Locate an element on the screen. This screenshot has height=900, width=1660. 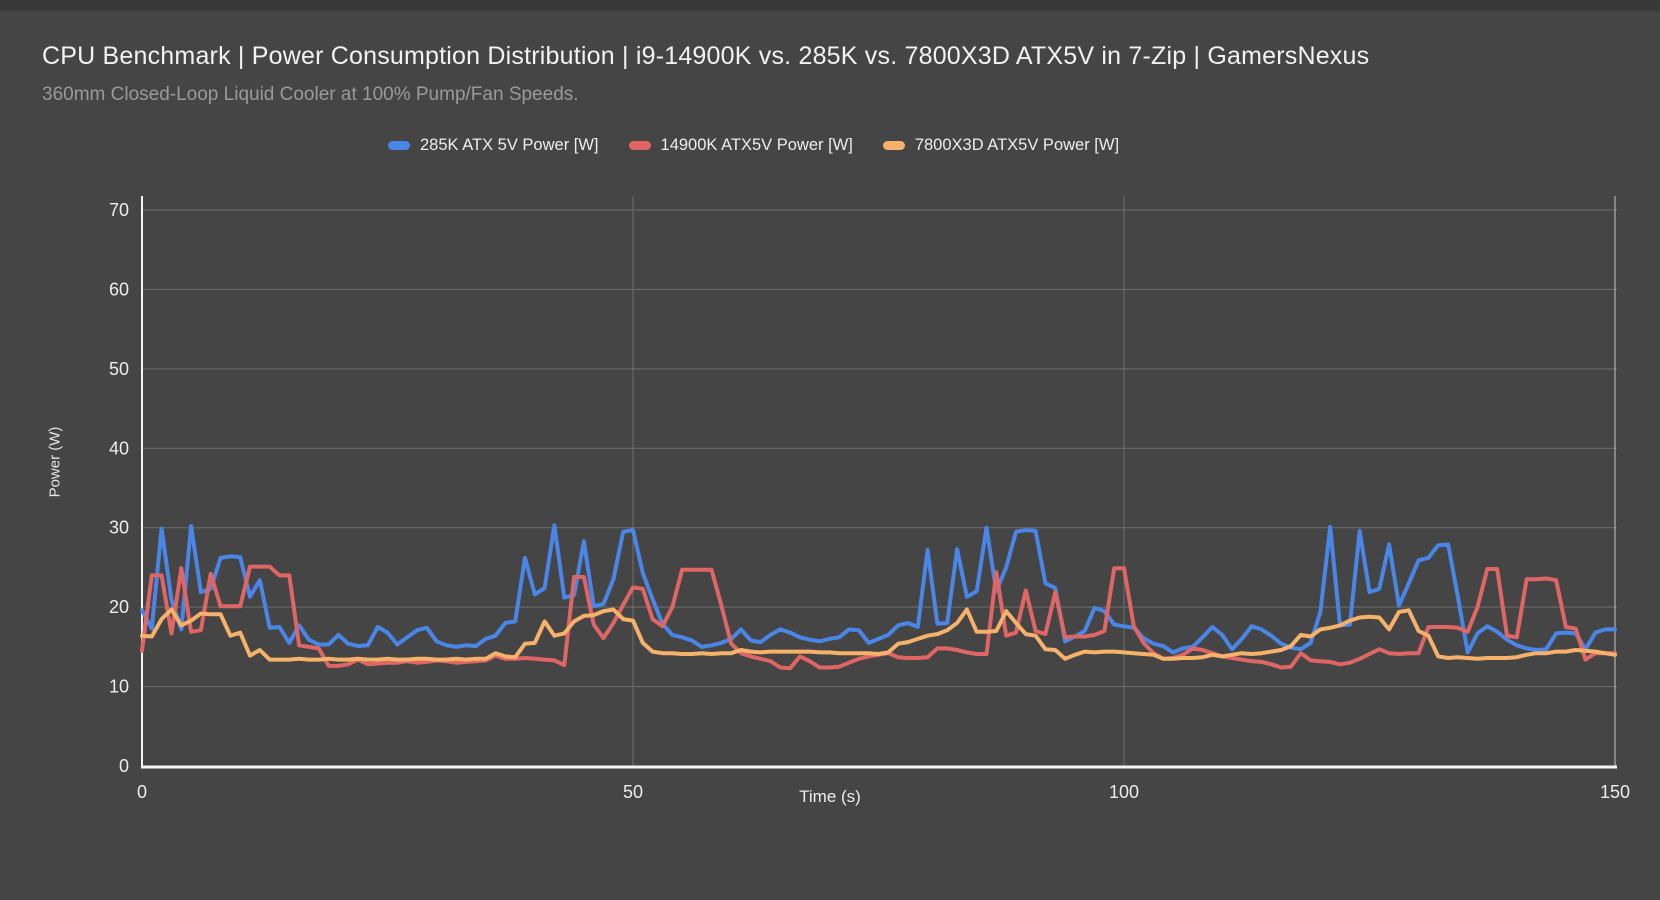
legend-item-285k: 285K ATX 5V Power [W] is located at coordinates (493, 145).